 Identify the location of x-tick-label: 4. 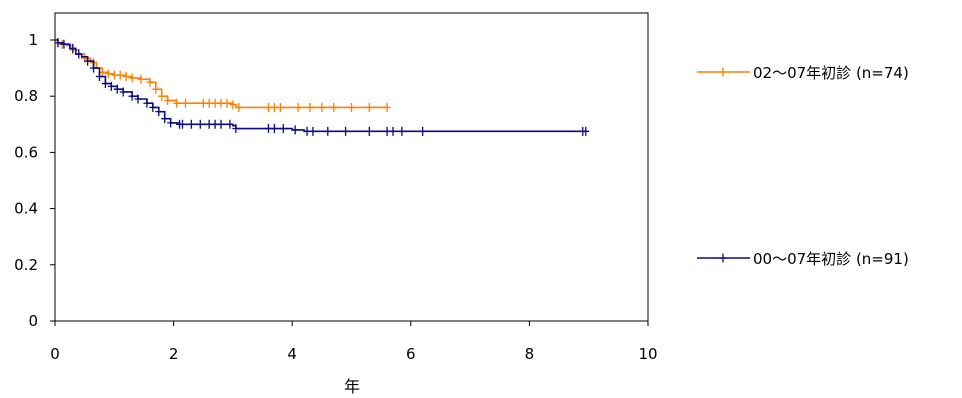
(292, 354).